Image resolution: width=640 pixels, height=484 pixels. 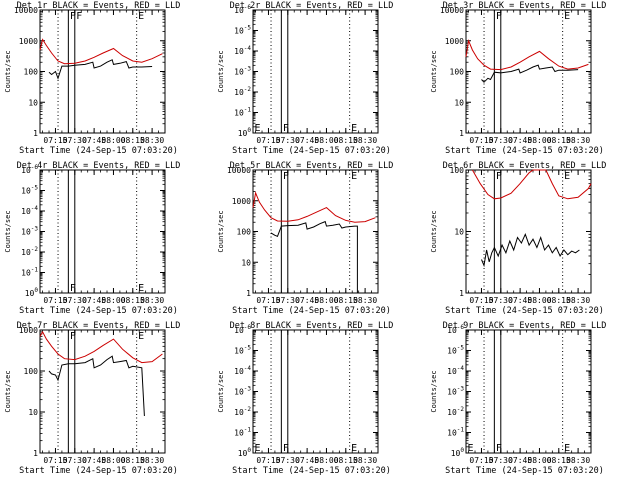 I want to click on panel-title: Det 6r BLACK = Events, RED = LLD, so click(x=525, y=166).